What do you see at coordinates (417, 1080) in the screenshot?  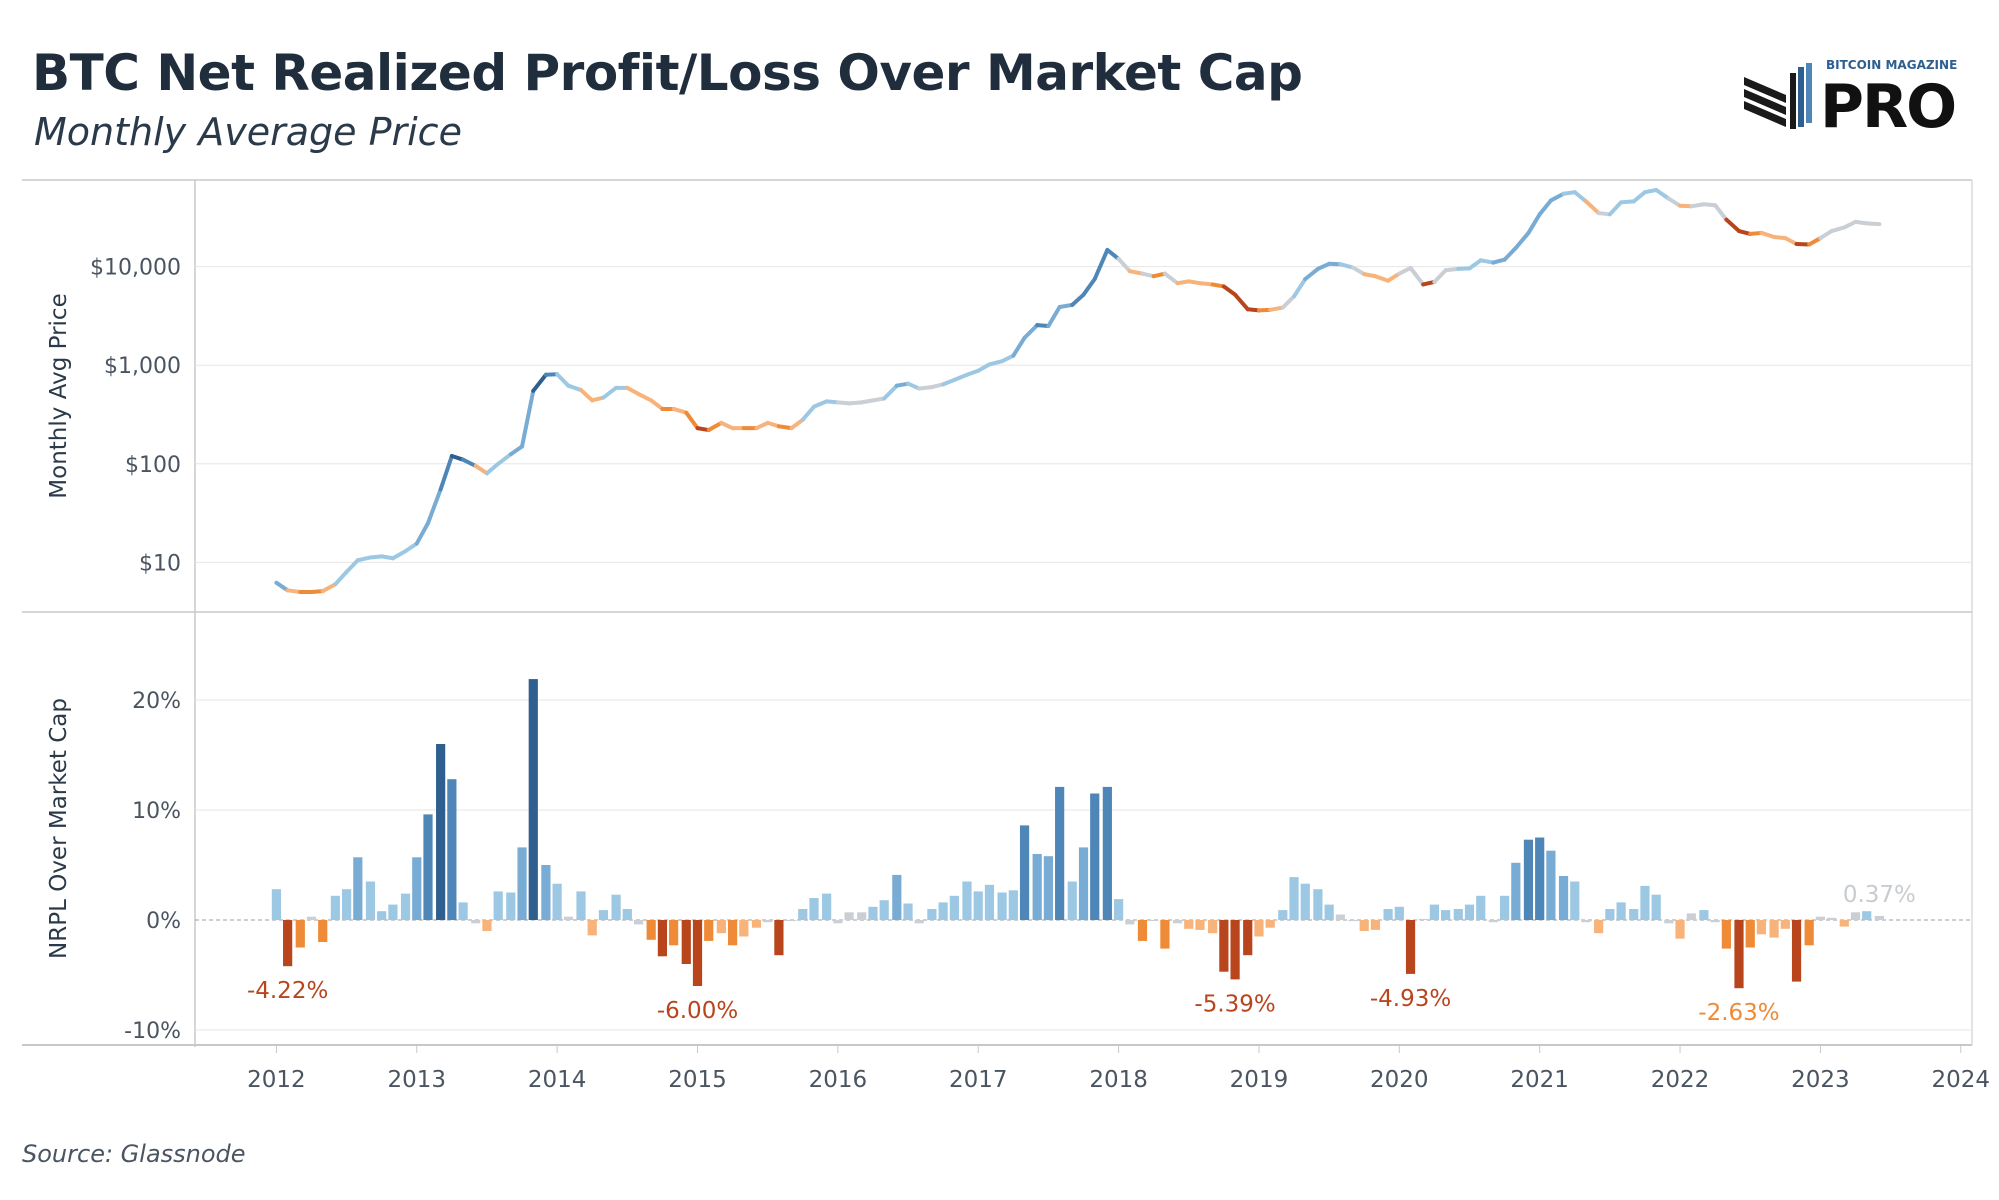 I see `x-tick-label: 2013` at bounding box center [417, 1080].